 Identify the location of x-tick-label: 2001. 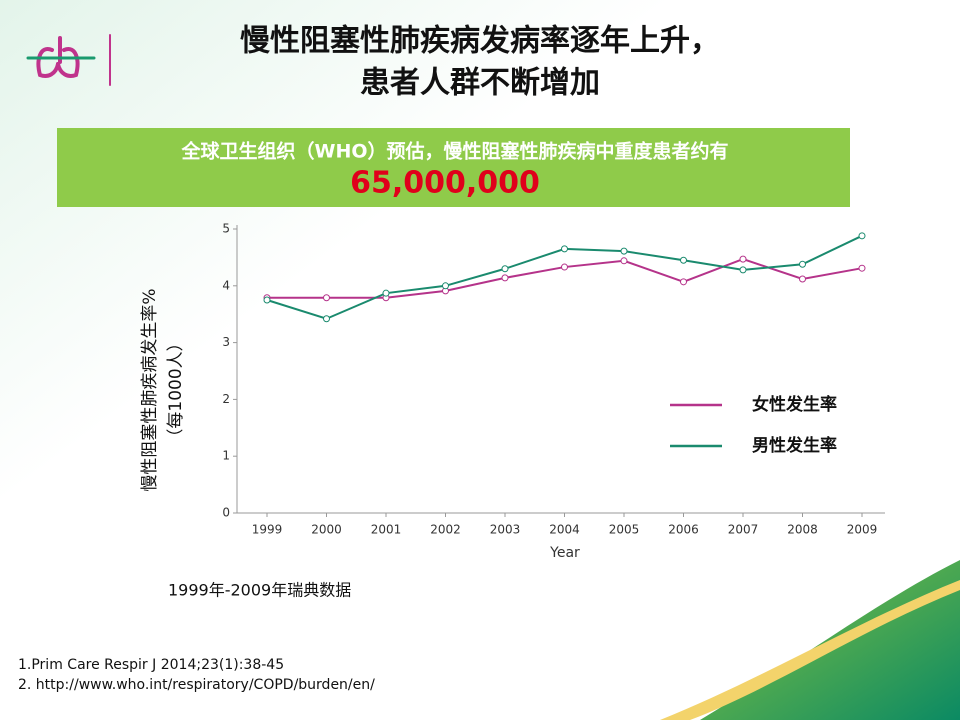
(386, 530).